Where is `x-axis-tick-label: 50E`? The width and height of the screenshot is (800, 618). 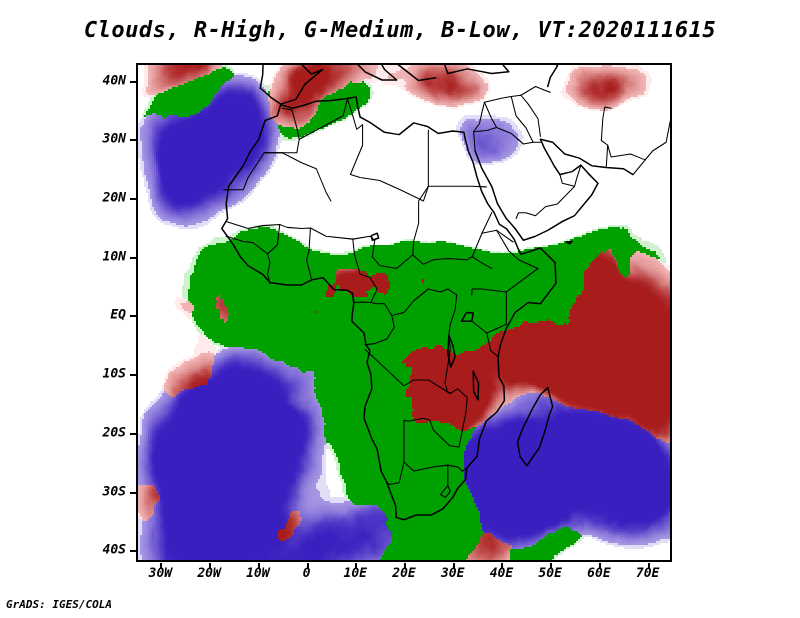 x-axis-tick-label: 50E is located at coordinates (550, 573).